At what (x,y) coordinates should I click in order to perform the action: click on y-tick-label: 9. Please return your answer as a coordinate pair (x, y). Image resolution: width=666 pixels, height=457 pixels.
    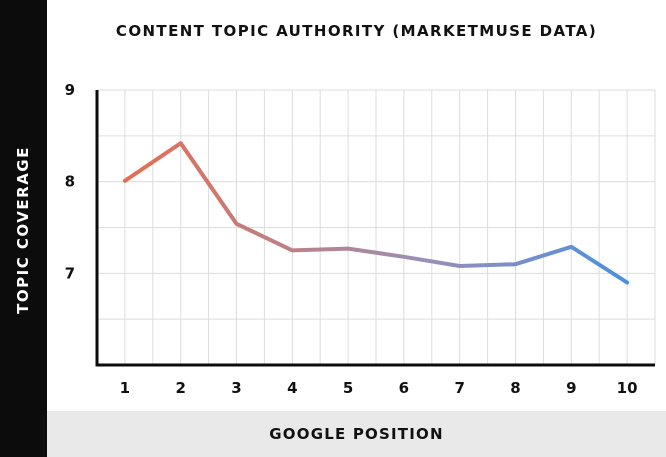
    Looking at the image, I should click on (70, 90).